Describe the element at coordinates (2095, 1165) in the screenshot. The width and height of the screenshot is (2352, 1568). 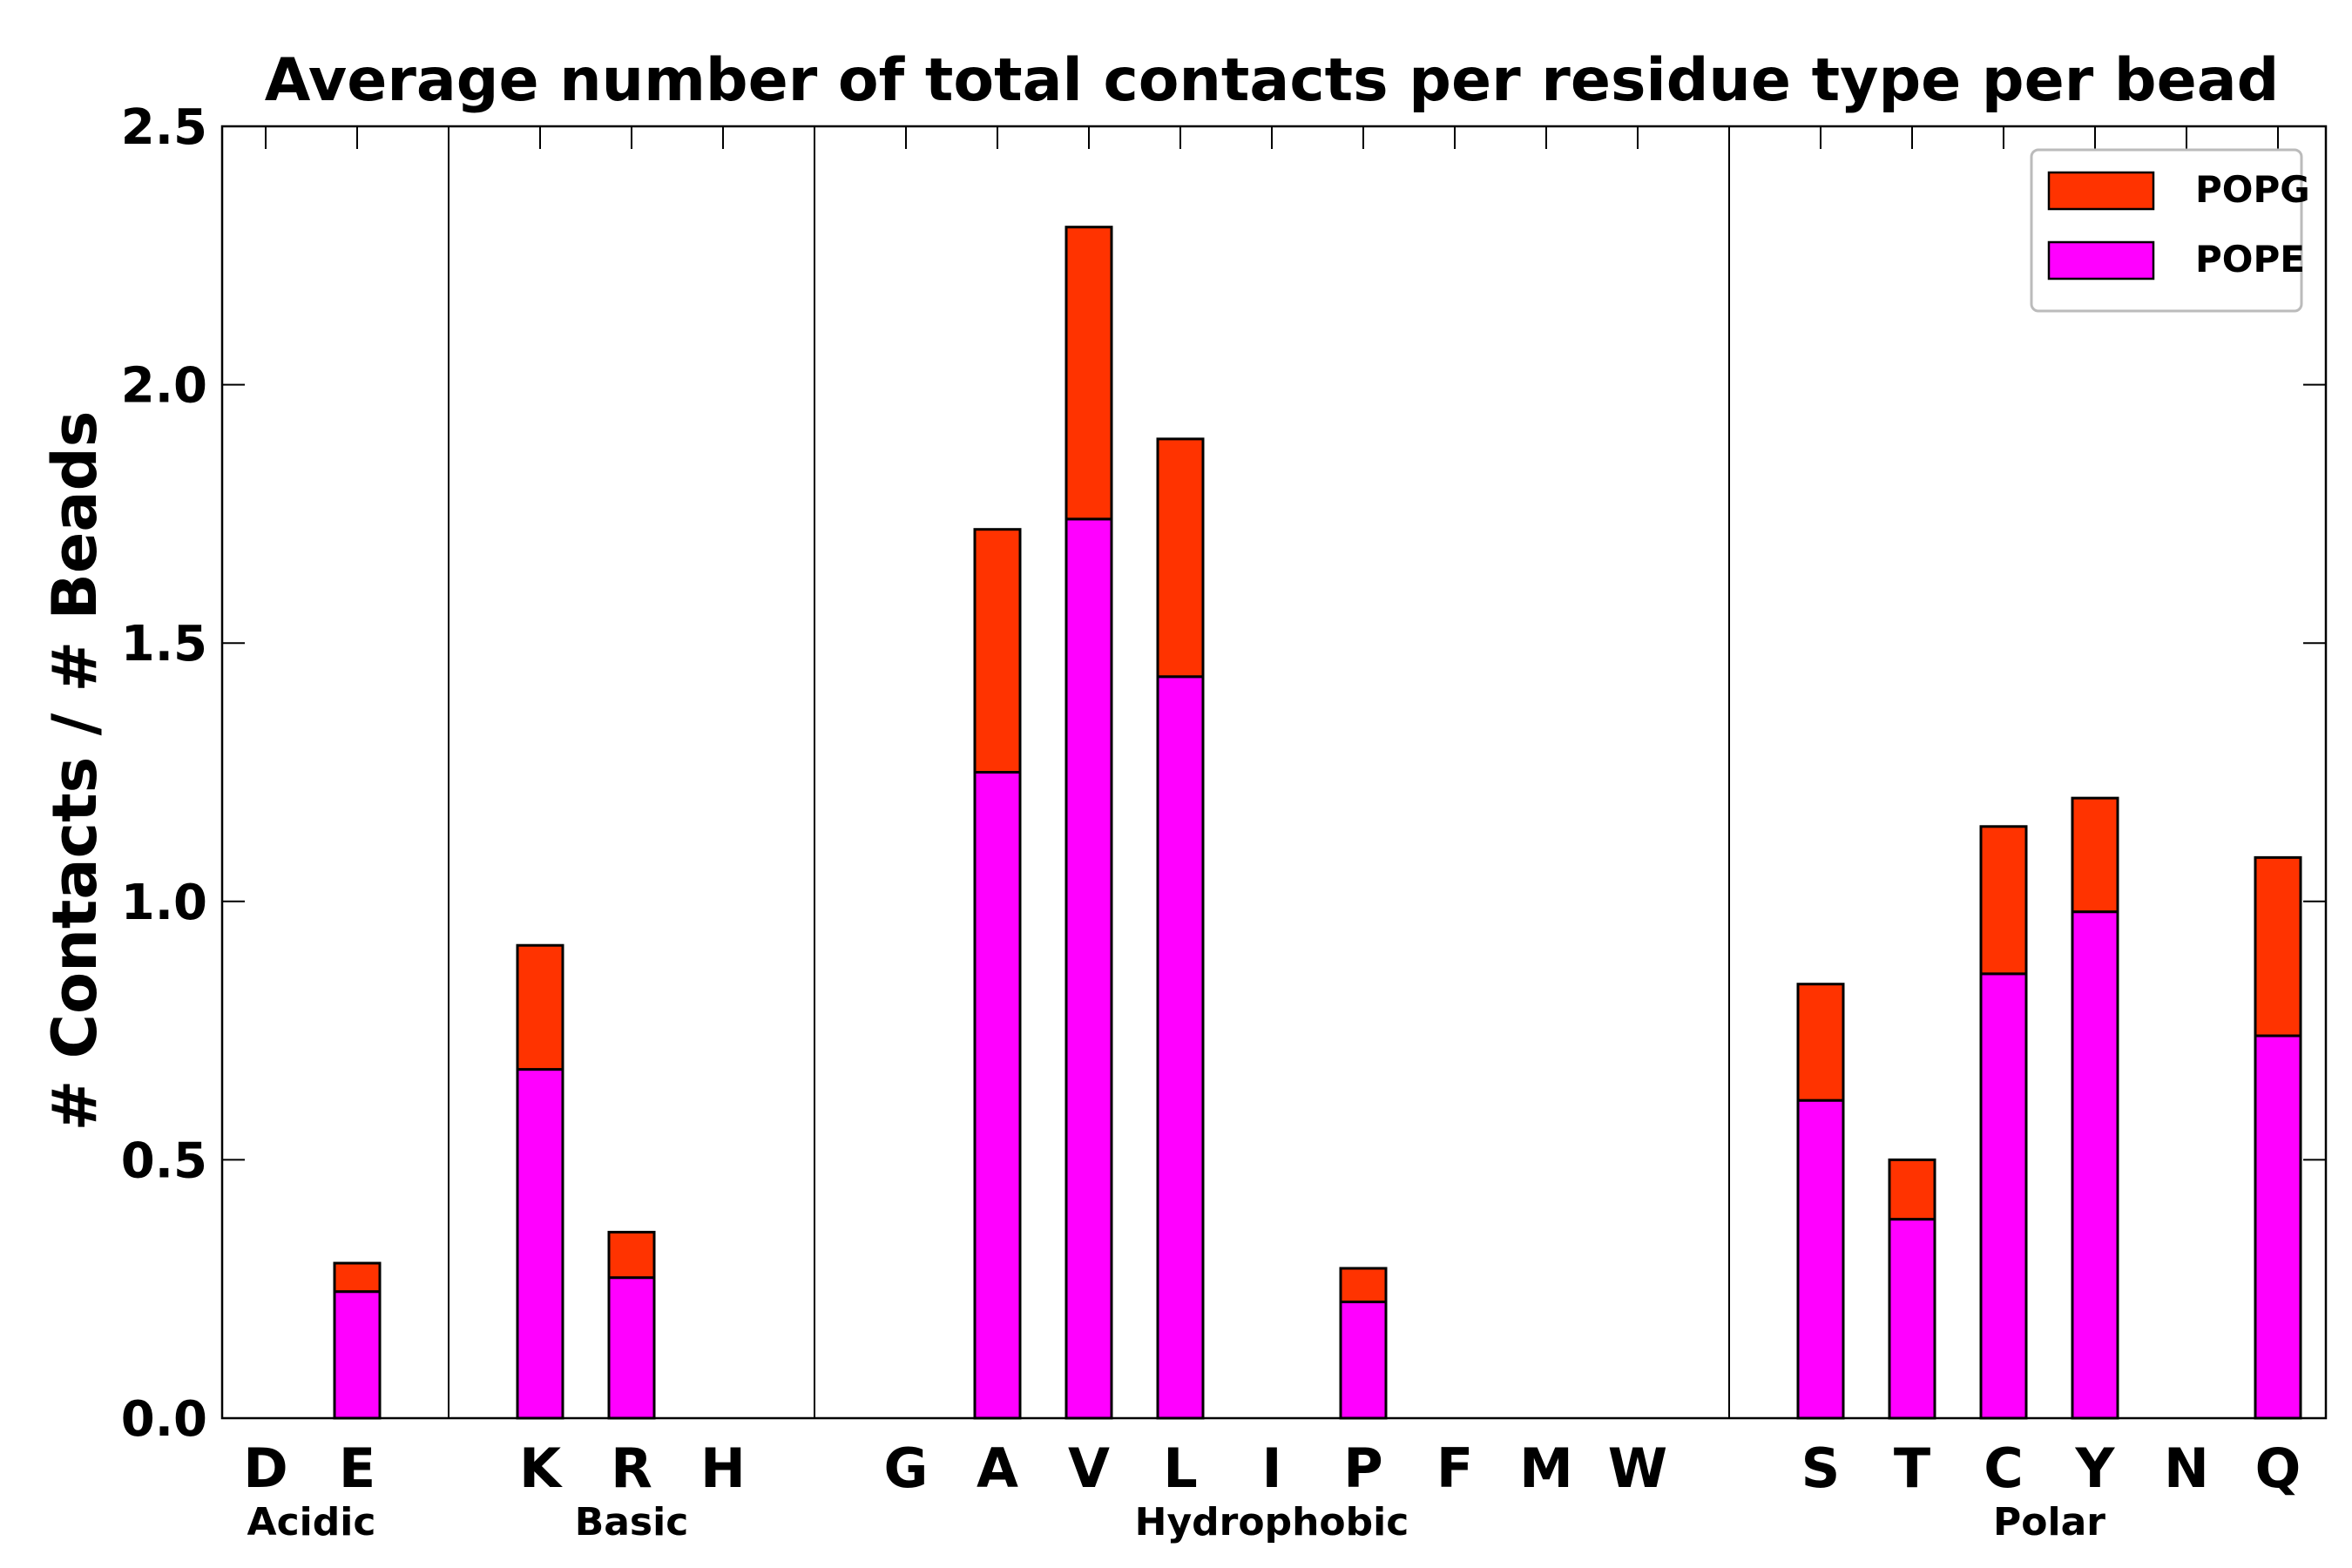
I see `bar-pope-Y` at that location.